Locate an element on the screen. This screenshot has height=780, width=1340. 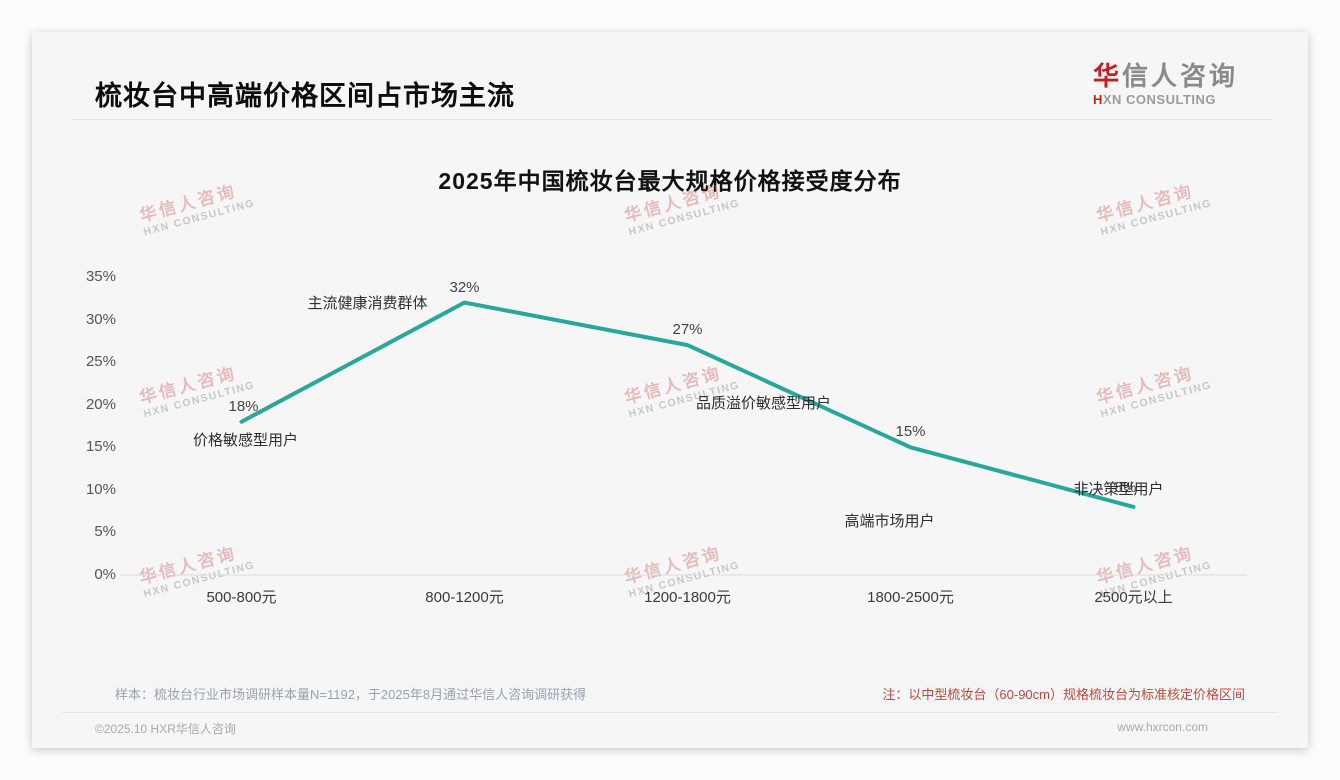
website-url: www.hxrcon.com is located at coordinates (1162, 727).